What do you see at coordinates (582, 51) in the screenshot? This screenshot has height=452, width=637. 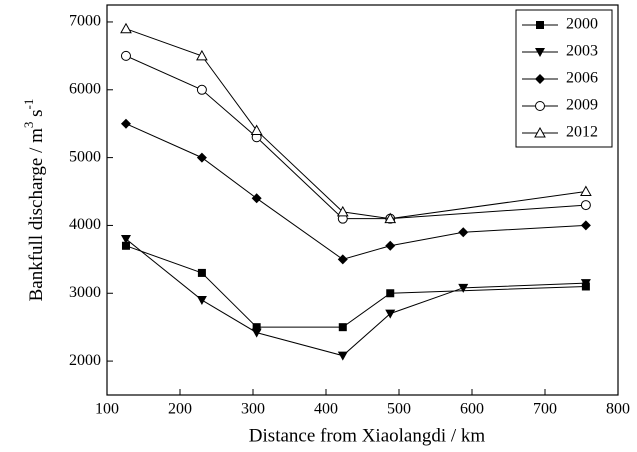 I see `legend-label: 2003` at bounding box center [582, 51].